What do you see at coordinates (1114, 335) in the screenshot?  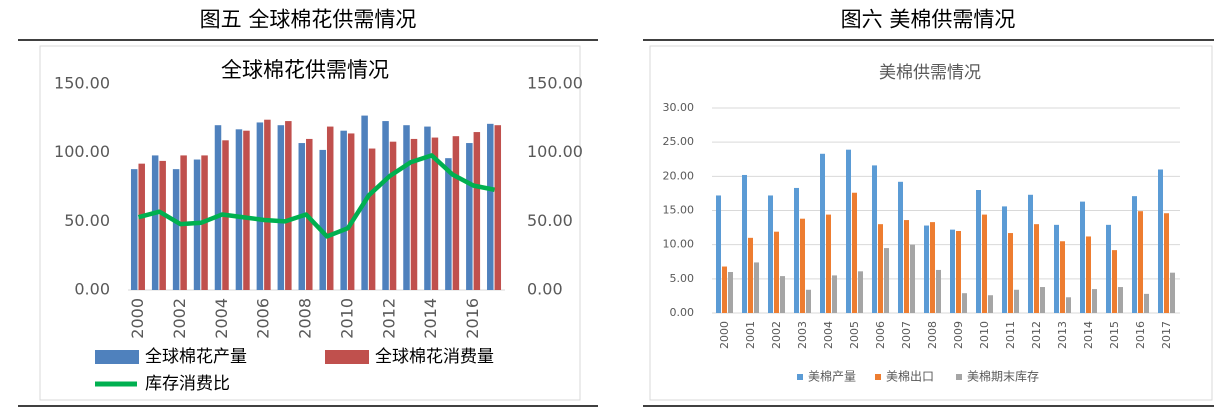 I see `x-tick-label: 2015` at bounding box center [1114, 335].